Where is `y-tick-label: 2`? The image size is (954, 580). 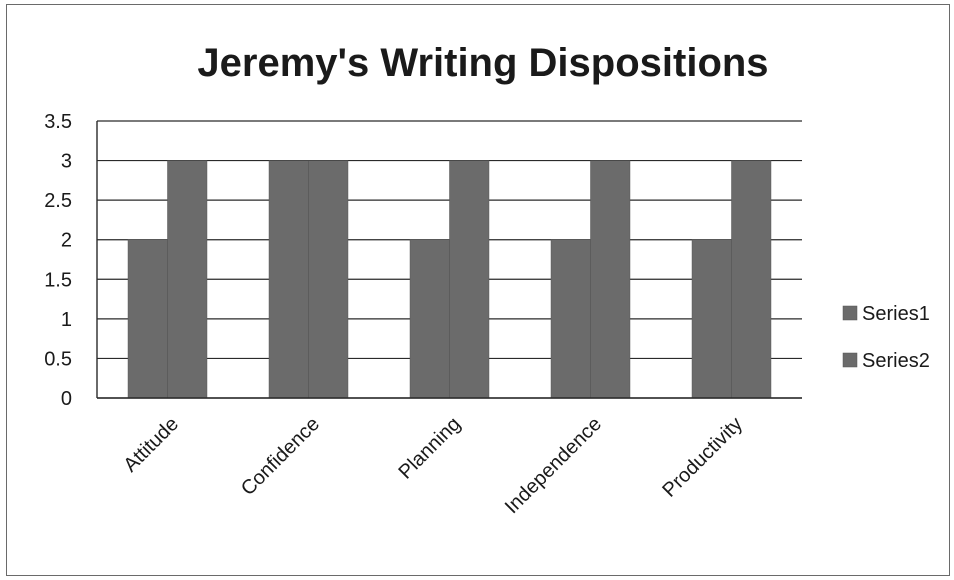
y-tick-label: 2 is located at coordinates (66, 241).